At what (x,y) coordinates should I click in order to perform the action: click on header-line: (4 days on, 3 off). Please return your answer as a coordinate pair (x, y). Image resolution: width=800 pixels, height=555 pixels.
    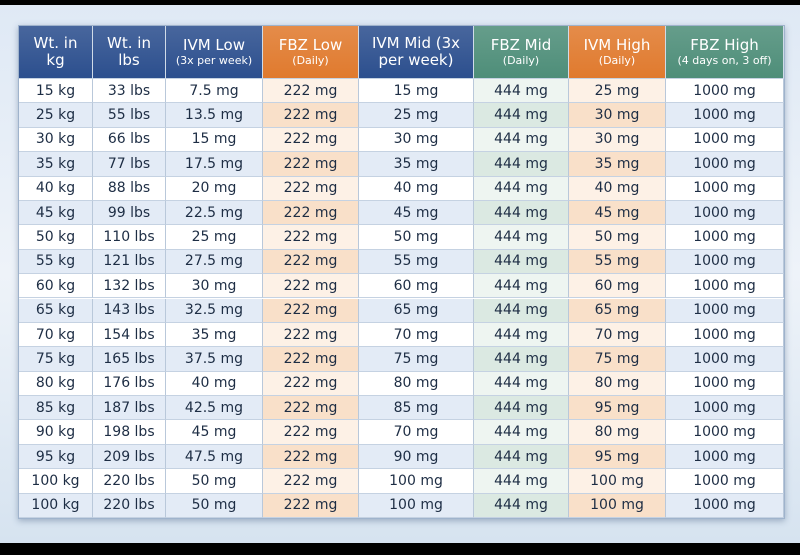
    Looking at the image, I should click on (724, 60).